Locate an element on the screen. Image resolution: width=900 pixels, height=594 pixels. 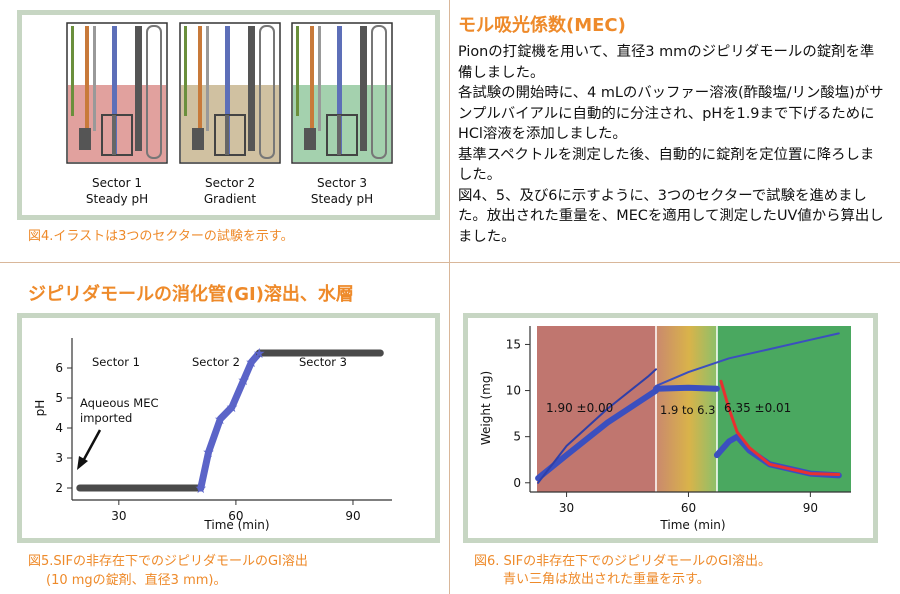
ph-chart-xtick-label: 60 is located at coordinates (235, 516).